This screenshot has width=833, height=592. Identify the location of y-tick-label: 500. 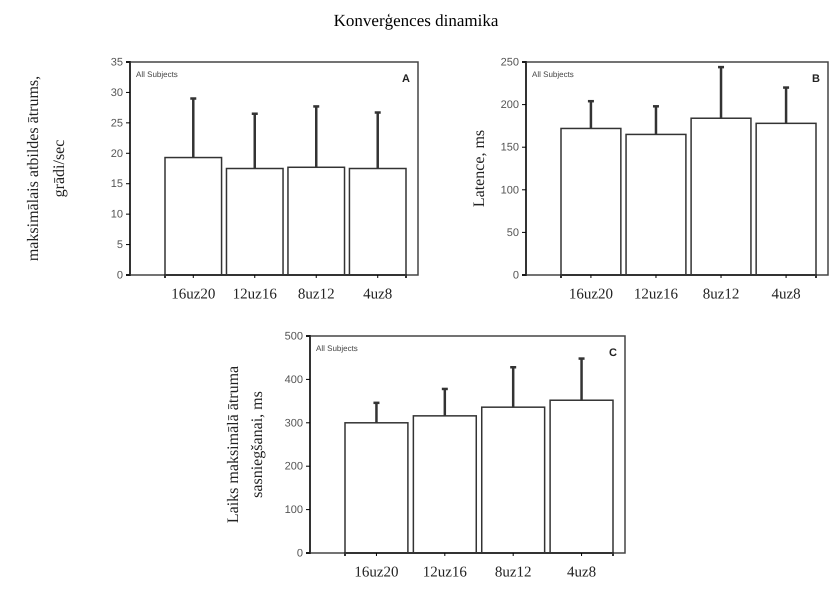
(293, 336).